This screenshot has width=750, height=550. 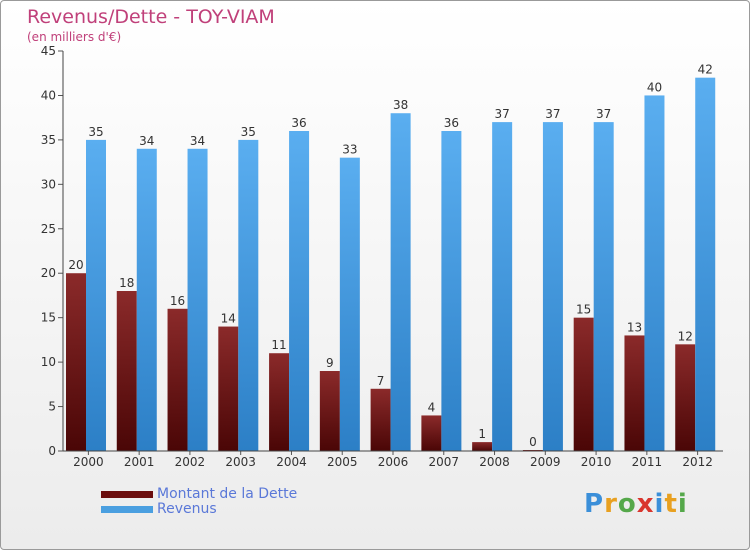 What do you see at coordinates (482, 434) in the screenshot?
I see `data-label-debt-2008: 1` at bounding box center [482, 434].